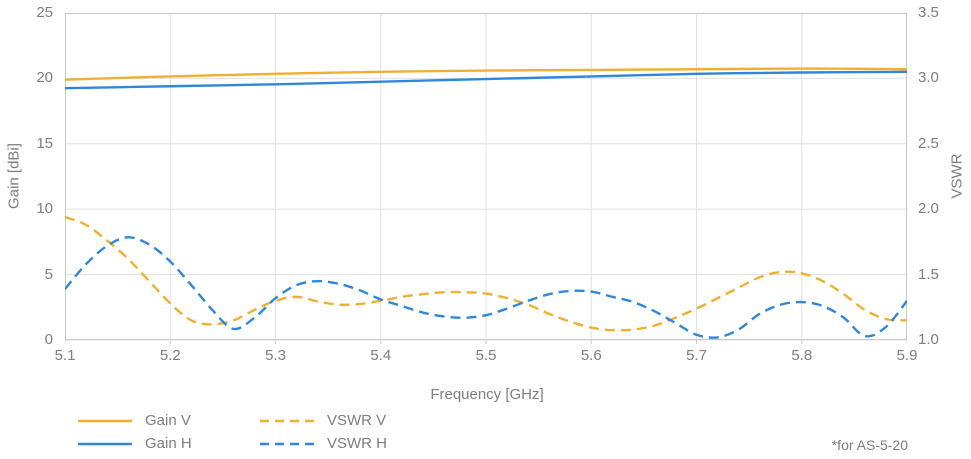 This screenshot has height=459, width=971. I want to click on y-right-tick-label: 3.5, so click(928, 12).